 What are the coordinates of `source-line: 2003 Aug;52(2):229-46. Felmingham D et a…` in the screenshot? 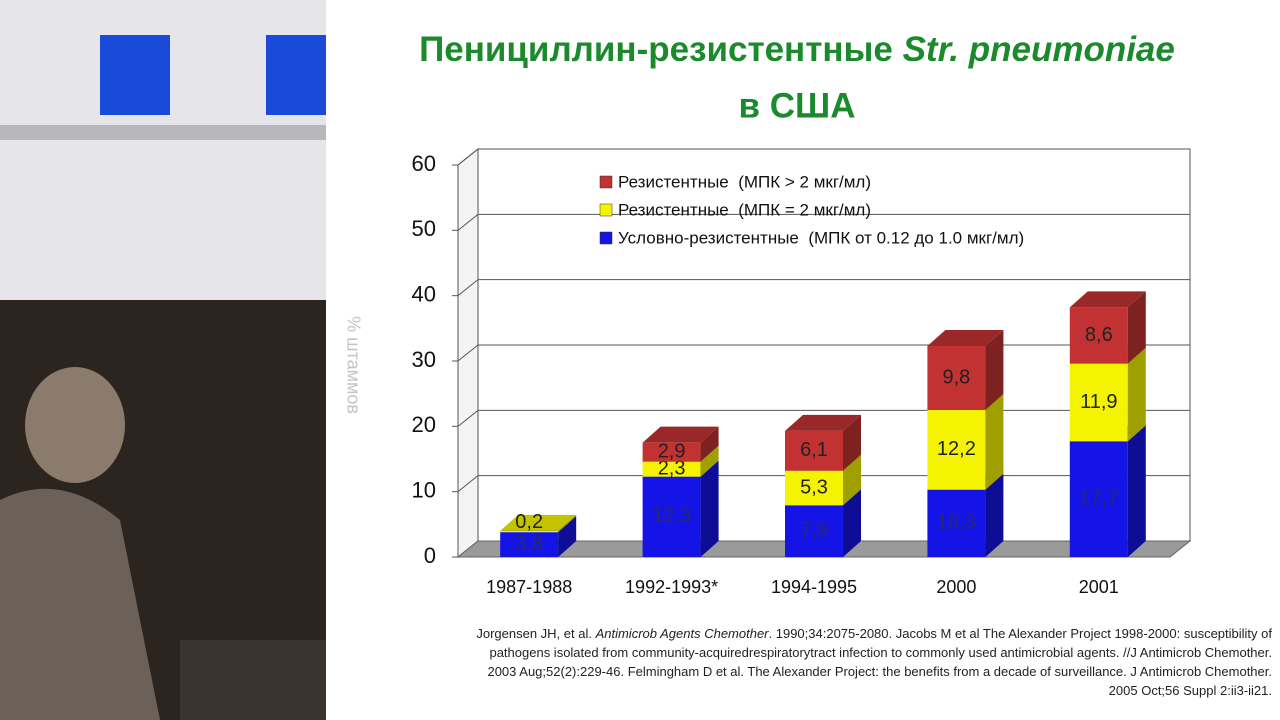 It's located at (879, 671).